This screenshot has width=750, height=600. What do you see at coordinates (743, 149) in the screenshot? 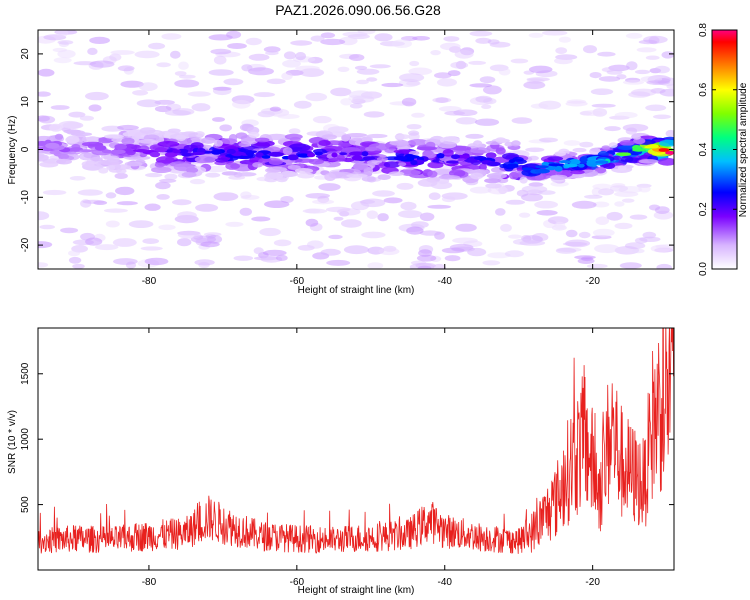
I see `colorbar-label: Normalized spectral amplitude` at bounding box center [743, 149].